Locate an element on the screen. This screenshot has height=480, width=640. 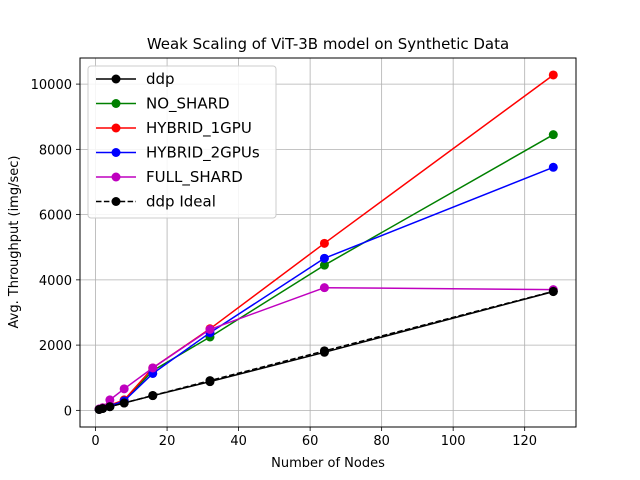
y-tick-label: 4000 is located at coordinates (55, 281).